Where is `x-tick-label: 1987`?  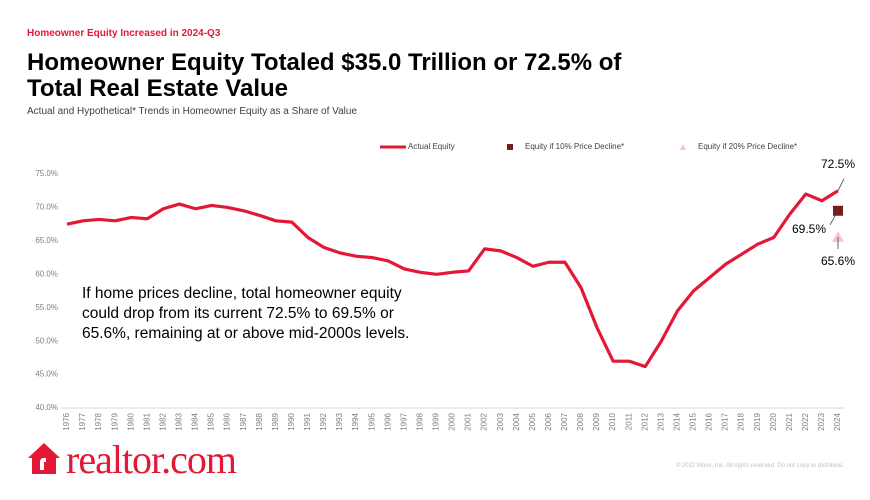 x-tick-label: 1987 is located at coordinates (243, 421).